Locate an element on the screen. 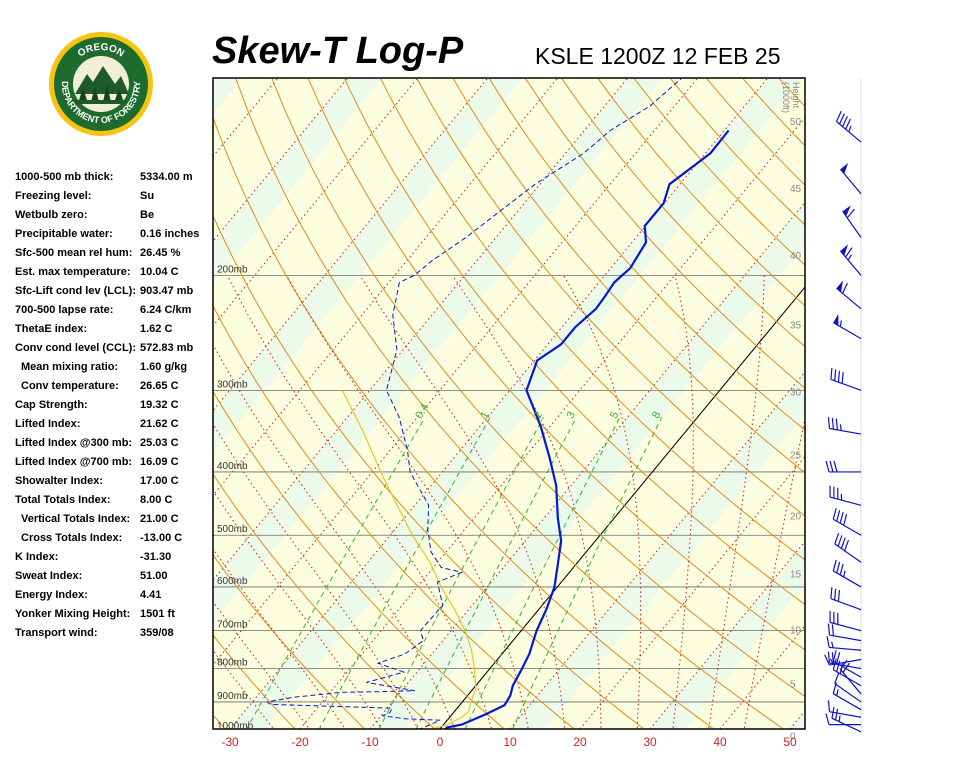 The height and width of the screenshot is (768, 960). mixing-ratio-label: 2 is located at coordinates (538, 415).